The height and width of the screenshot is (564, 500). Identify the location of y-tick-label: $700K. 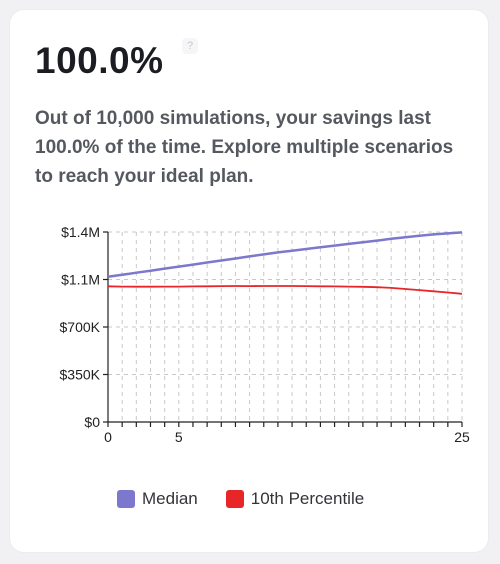
(80, 327).